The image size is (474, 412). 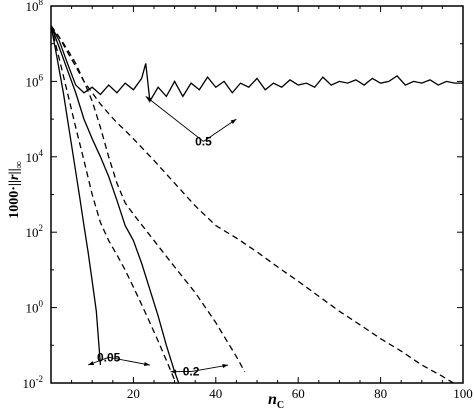 I want to click on y-tick-label: 10⁻², so click(x=33, y=382).